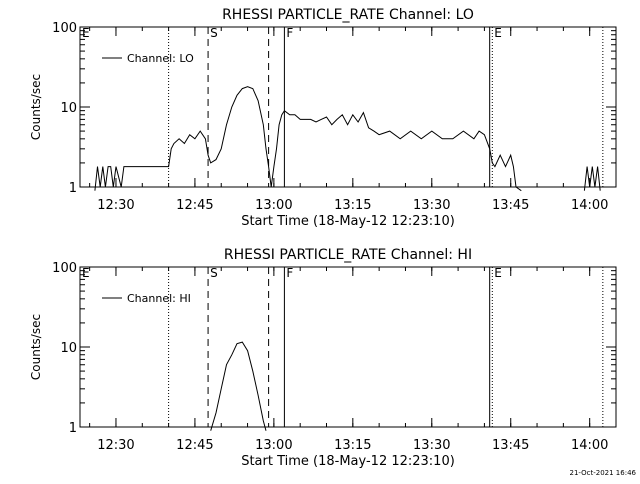 The height and width of the screenshot is (484, 640). What do you see at coordinates (348, 15) in the screenshot?
I see `chart-title: RHESSI PARTICLE_RATE Channel: LO` at bounding box center [348, 15].